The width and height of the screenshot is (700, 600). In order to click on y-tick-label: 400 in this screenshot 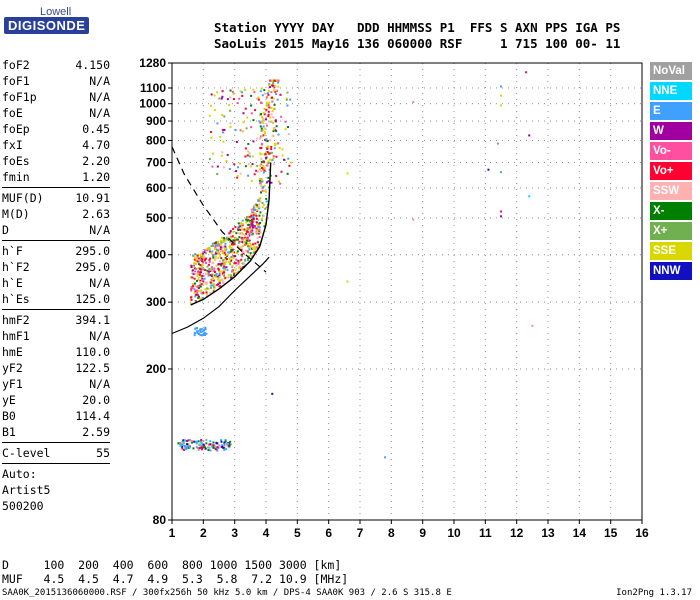, I will do `click(156, 255)`.